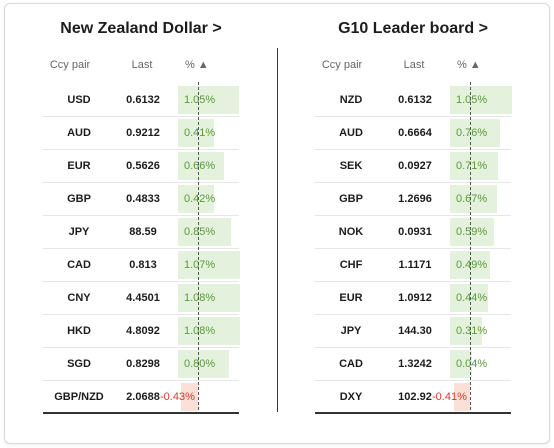 The image size is (554, 448). I want to click on percent-change-cell: -0.43%, so click(177, 397).